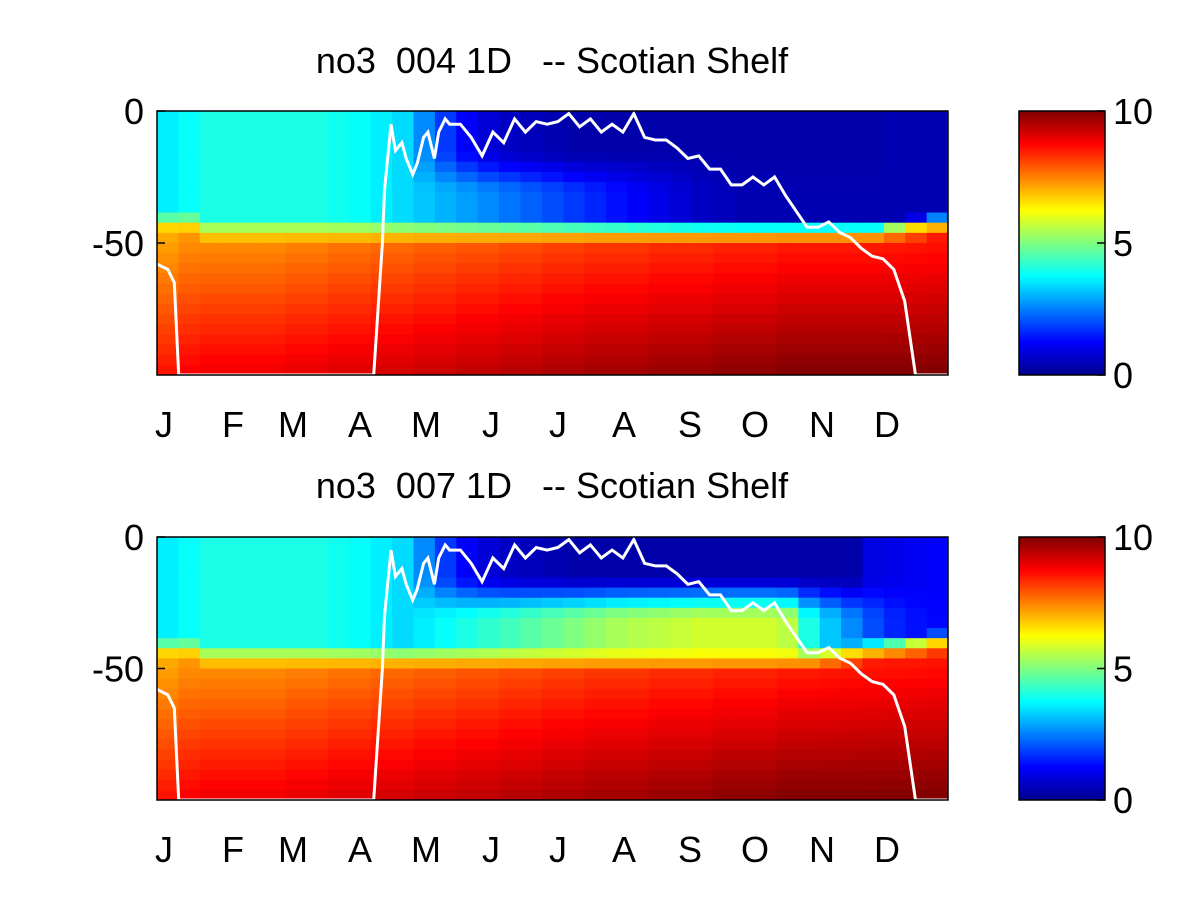 Image resolution: width=1200 pixels, height=900 pixels. Describe the element at coordinates (822, 424) in the screenshot. I see `x-tick-label: N` at that location.